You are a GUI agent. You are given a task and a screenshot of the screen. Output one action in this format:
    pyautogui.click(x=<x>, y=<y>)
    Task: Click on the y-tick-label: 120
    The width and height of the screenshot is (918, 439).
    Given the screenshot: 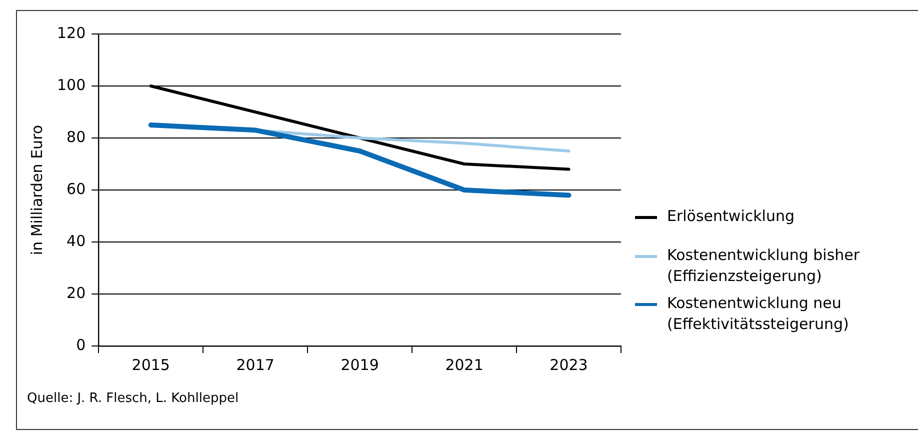 What is the action you would take?
    pyautogui.click(x=71, y=33)
    